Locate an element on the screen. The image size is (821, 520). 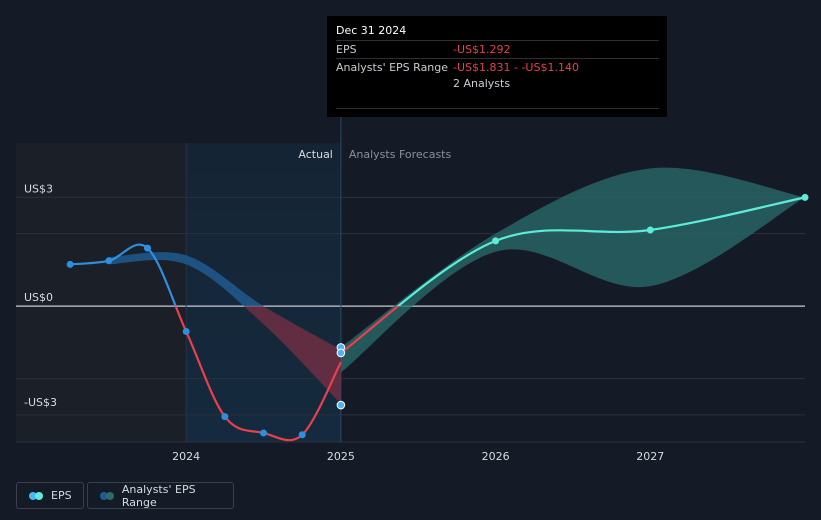
forecast-region-label: Analysts Forecasts is located at coordinates (400, 154).